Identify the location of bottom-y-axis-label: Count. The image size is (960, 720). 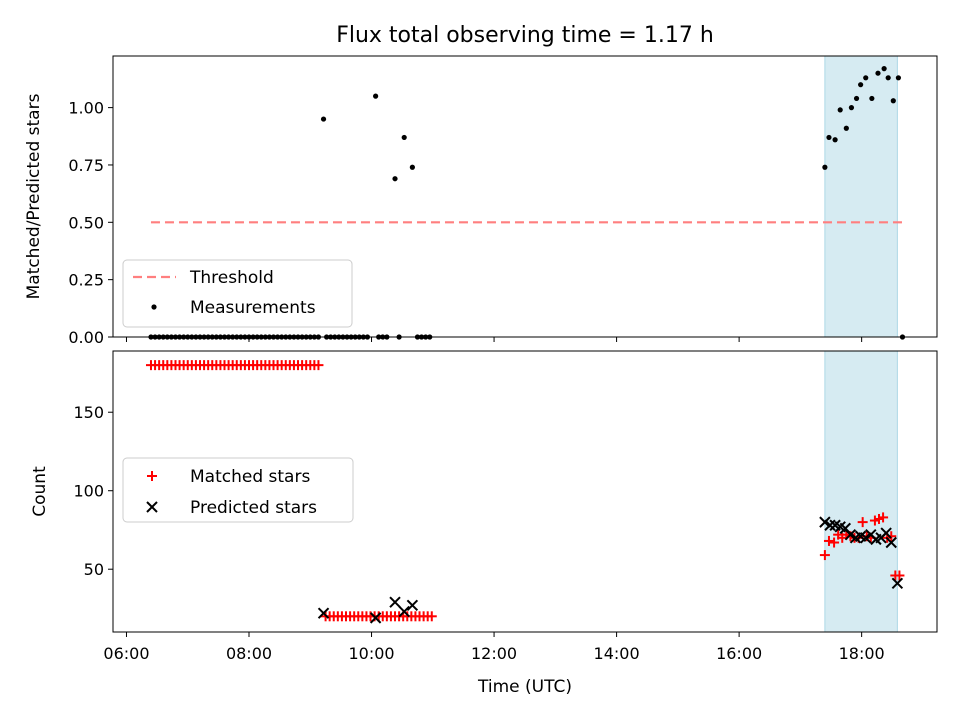
(40, 491).